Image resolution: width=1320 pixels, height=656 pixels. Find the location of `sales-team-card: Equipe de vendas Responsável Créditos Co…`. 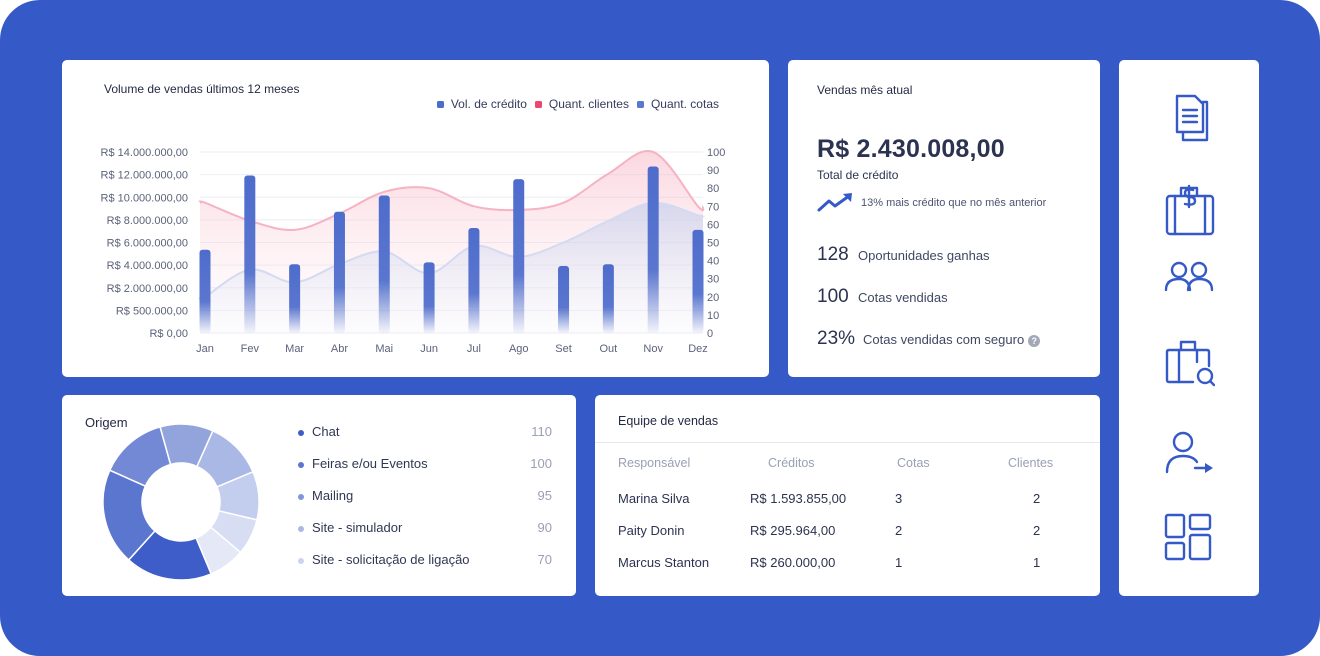

sales-team-card: Equipe de vendas Responsável Créditos Co… is located at coordinates (847, 495).